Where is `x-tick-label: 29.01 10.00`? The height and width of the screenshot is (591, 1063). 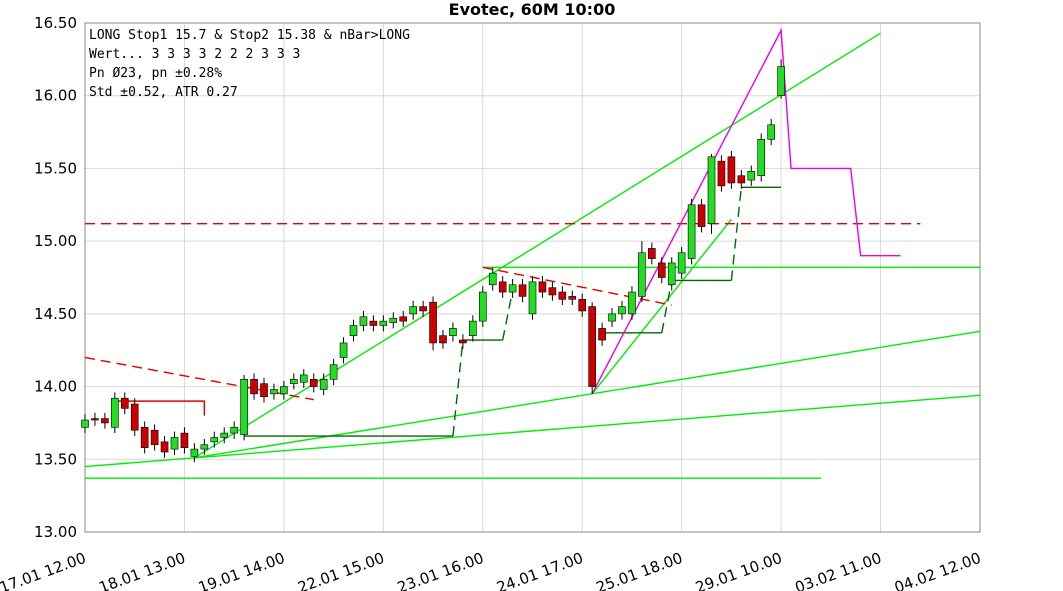
x-tick-label: 29.01 10.00 is located at coordinates (738, 570).